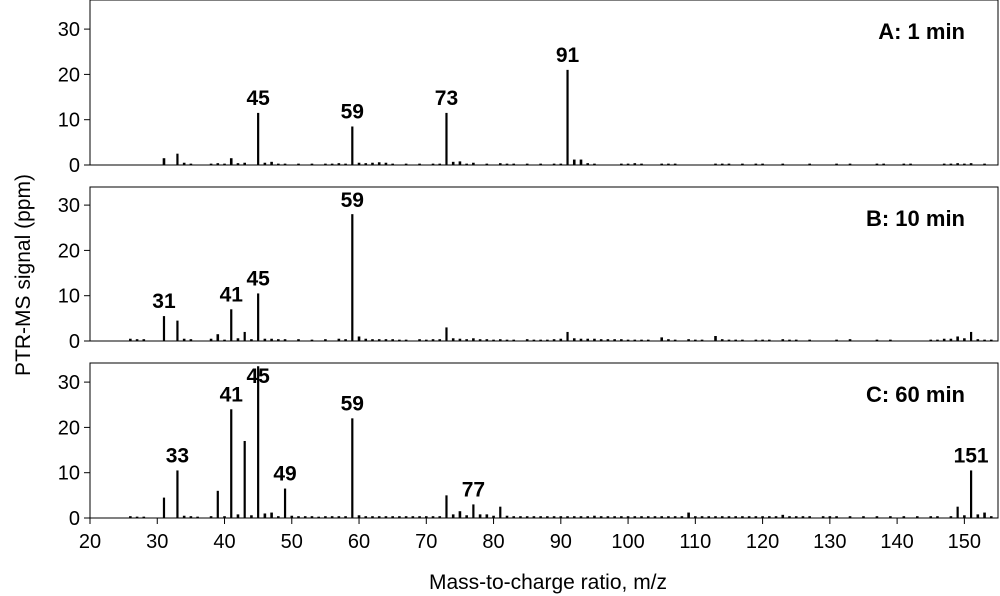 The image size is (1000, 596). Describe the element at coordinates (232, 394) in the screenshot. I see `peak-label: 41` at that location.